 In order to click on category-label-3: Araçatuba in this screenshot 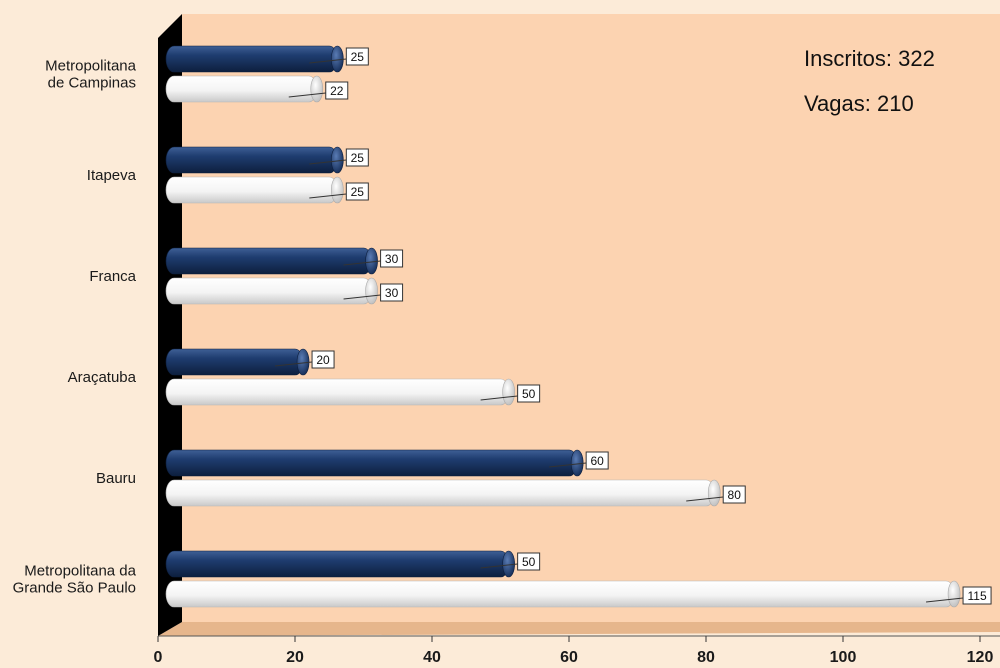, I will do `click(102, 377)`.